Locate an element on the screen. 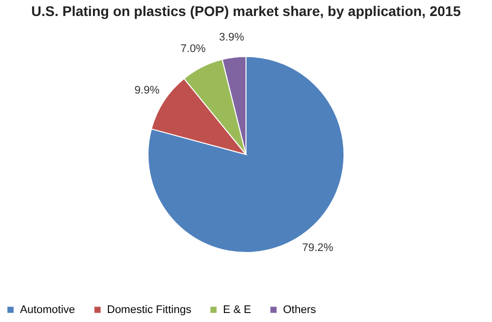 This screenshot has width=492, height=322. data-label: 79.2% is located at coordinates (318, 248).